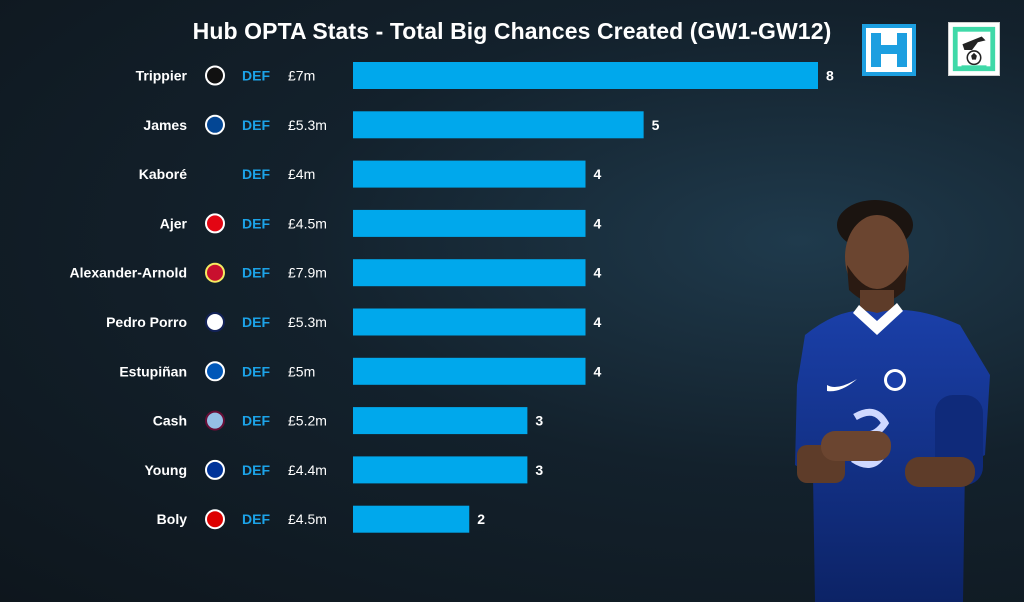 This screenshot has height=602, width=1024. I want to click on price-label: £5m, so click(301, 371).